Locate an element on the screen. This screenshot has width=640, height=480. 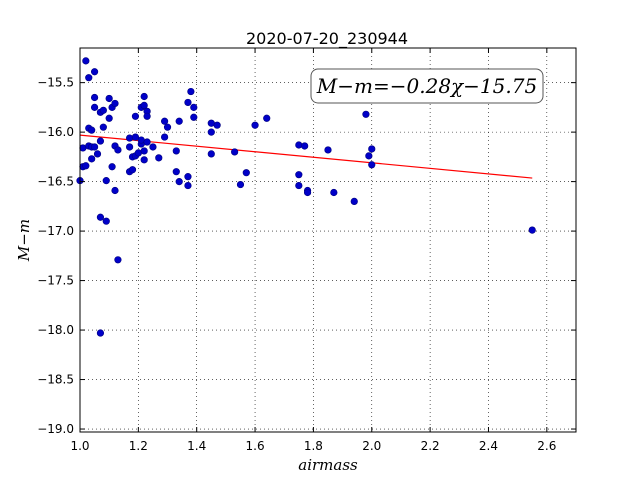
x-tick-label: 1.8 is located at coordinates (313, 446).